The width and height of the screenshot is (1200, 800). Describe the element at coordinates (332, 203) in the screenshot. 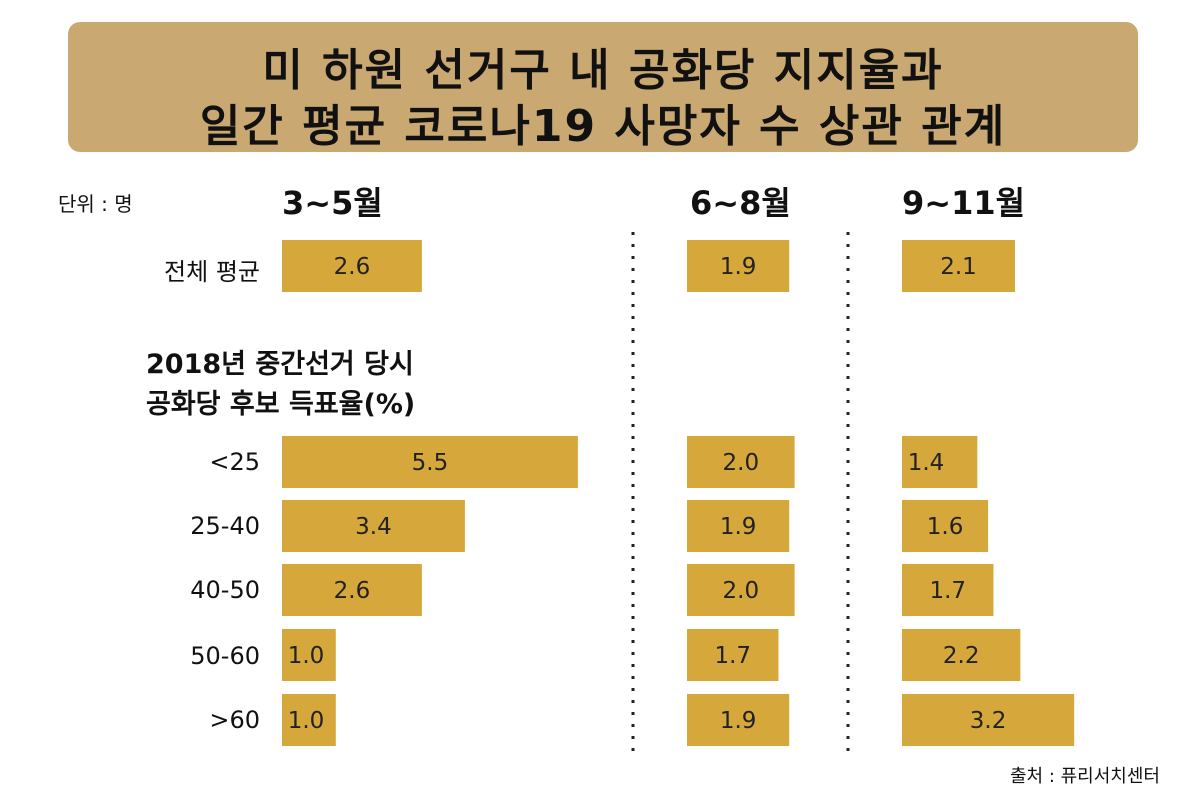

I see `period-label-mar-may: 3~5월` at that location.